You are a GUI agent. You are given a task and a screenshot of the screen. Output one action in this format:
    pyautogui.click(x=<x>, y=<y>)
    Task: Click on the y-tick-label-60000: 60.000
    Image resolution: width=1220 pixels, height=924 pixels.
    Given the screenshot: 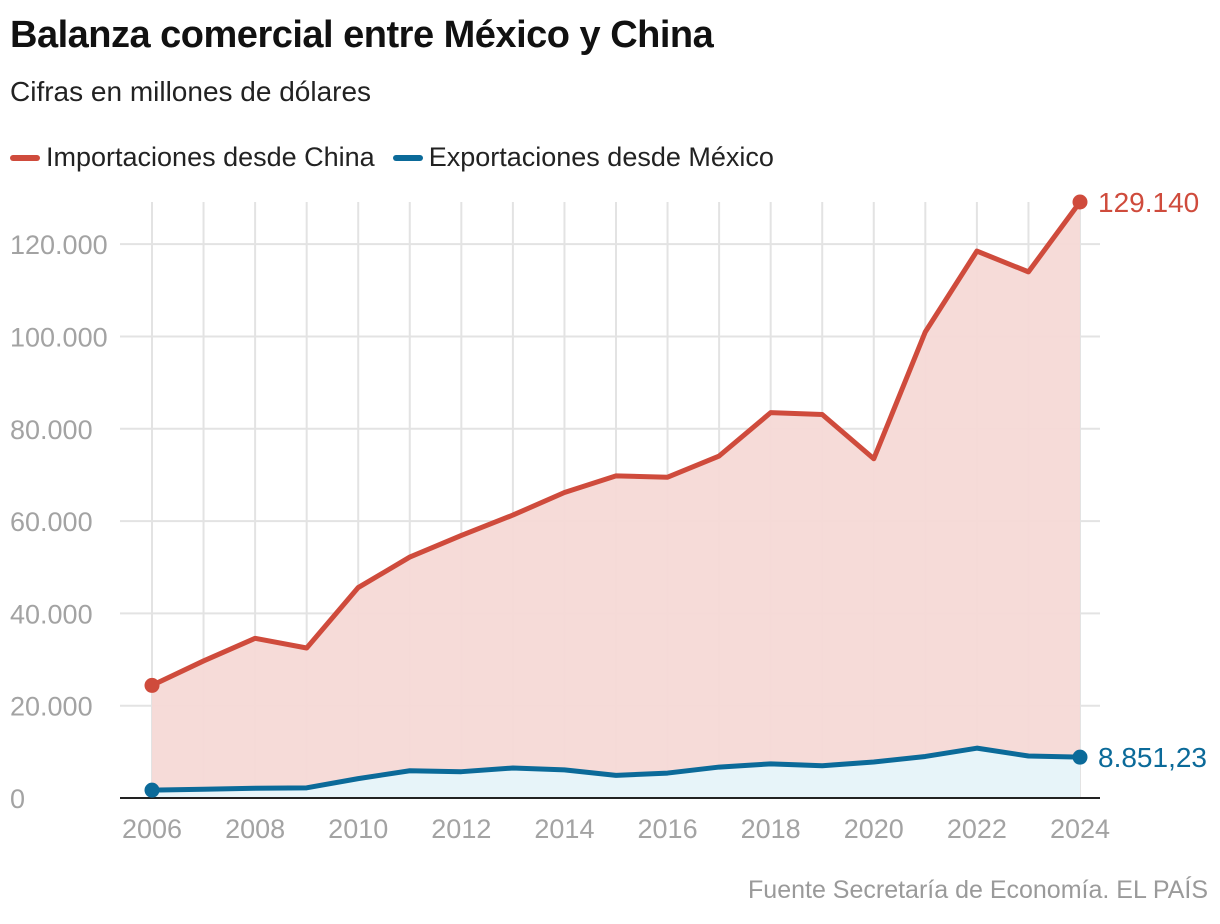 What is the action you would take?
    pyautogui.click(x=51, y=522)
    